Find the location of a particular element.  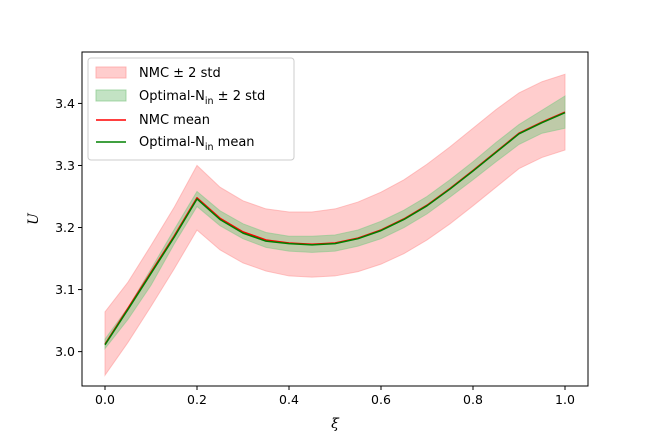

x-axis-label: ξ is located at coordinates (335, 424).